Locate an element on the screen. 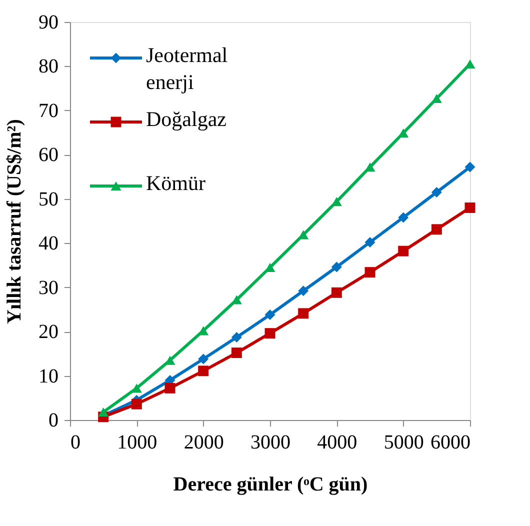 This screenshot has width=530, height=526. y-tick-label: 0 is located at coordinates (53, 421).